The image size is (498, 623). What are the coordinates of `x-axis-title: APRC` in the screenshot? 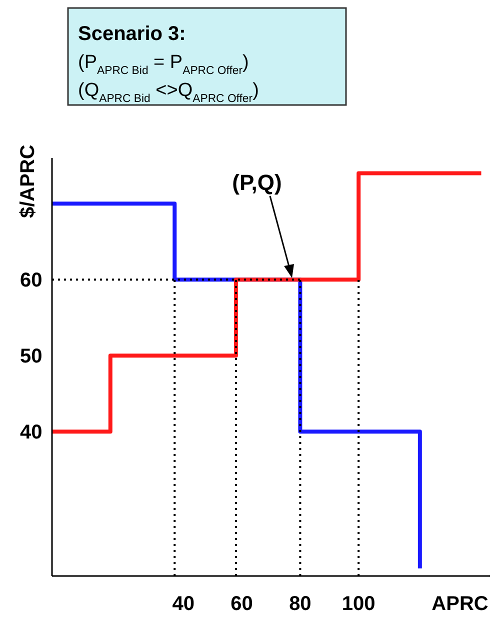 It's located at (460, 604).